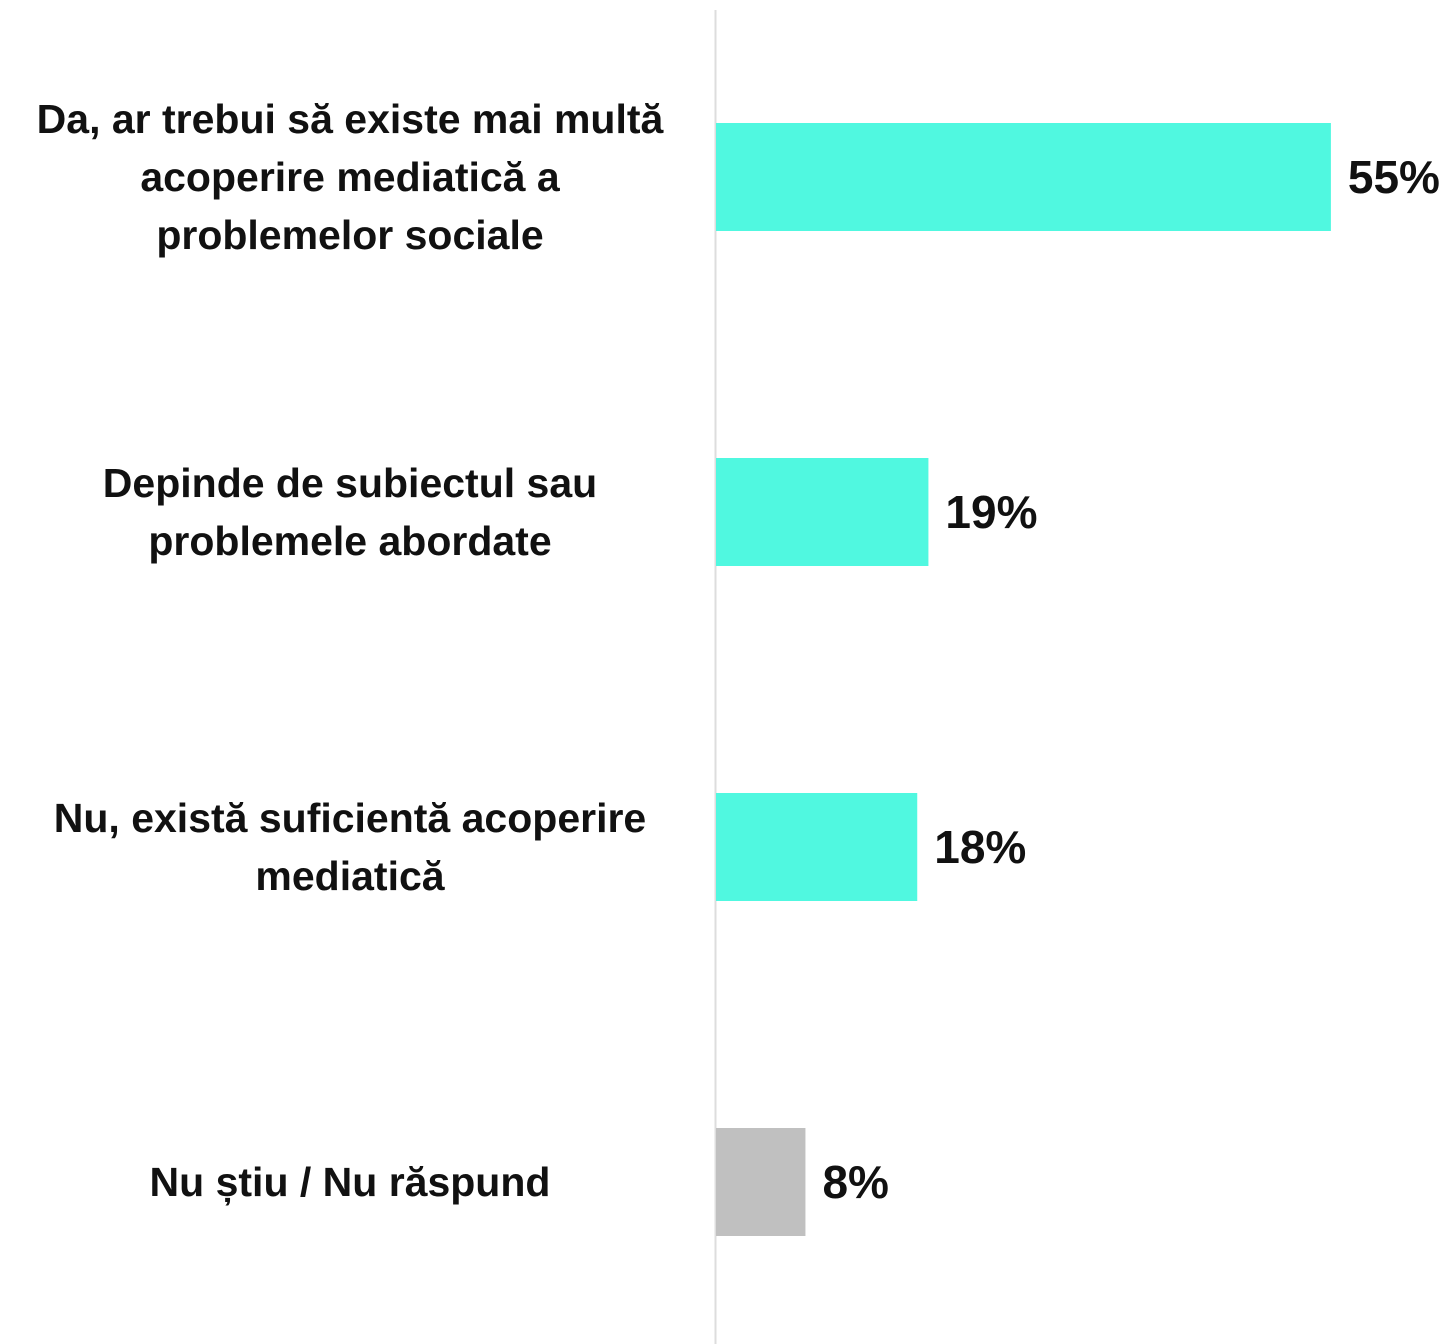 Image resolution: width=1452 pixels, height=1344 pixels. I want to click on value-label: 18%, so click(980, 847).